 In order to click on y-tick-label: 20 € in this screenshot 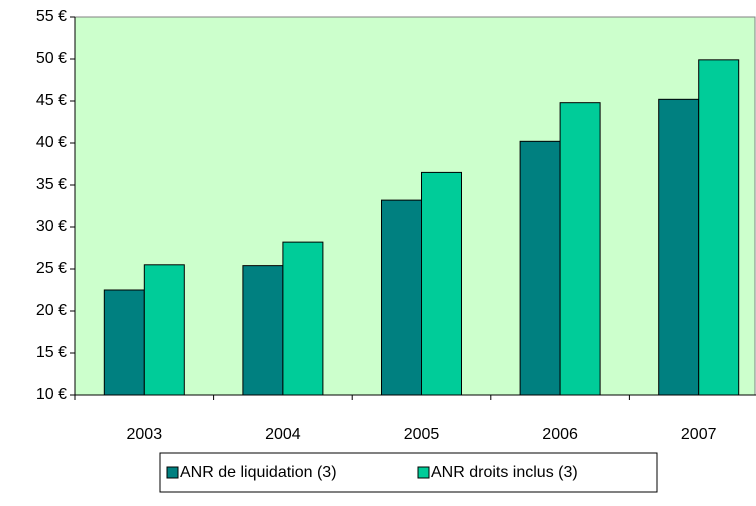, I will do `click(51, 310)`.